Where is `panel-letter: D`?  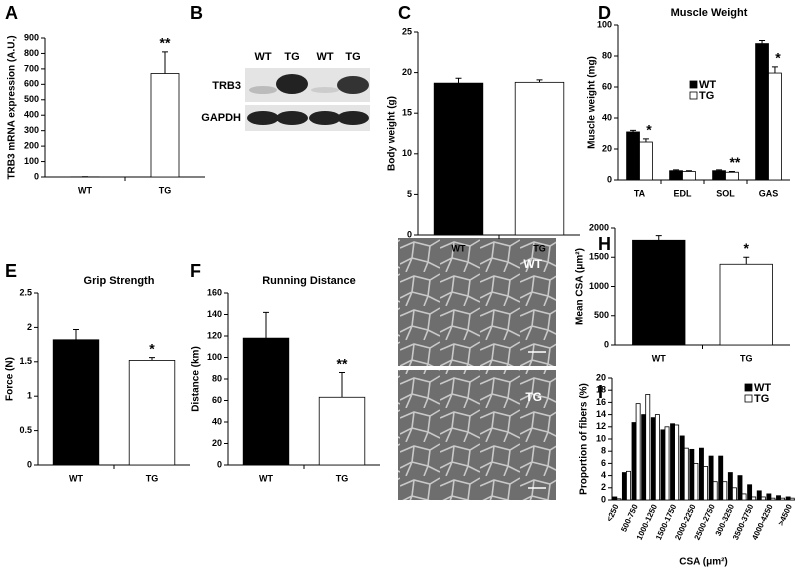
panel-letter: D is located at coordinates (604, 13).